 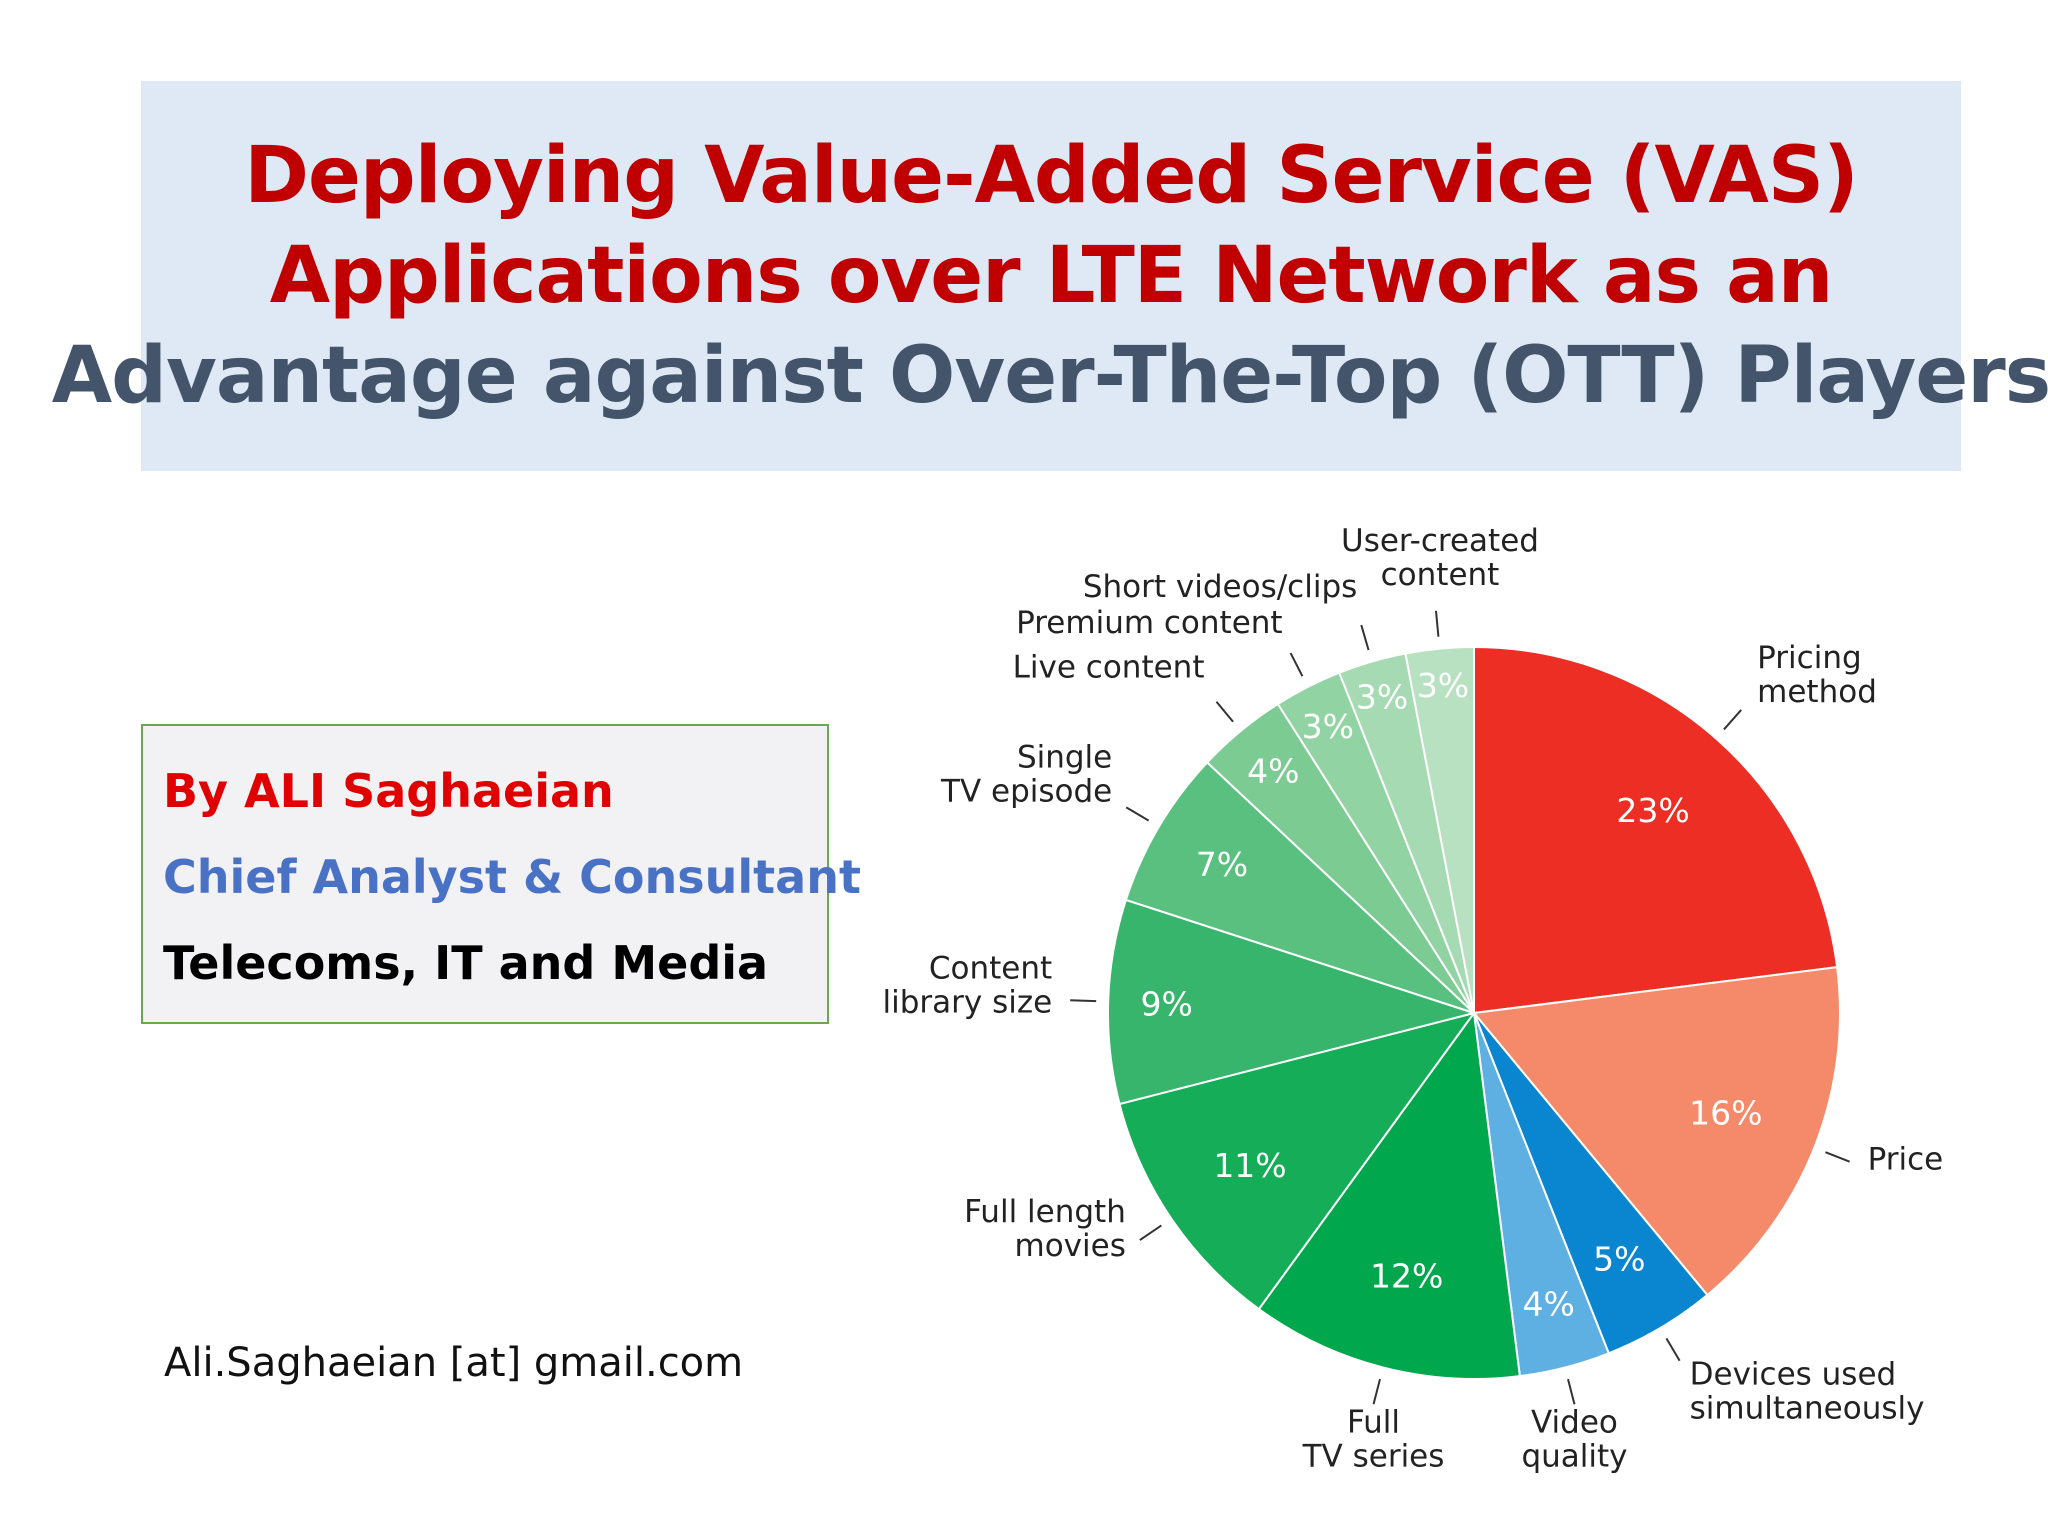 I want to click on category-label-live-content: Live content, so click(x=1109, y=668).